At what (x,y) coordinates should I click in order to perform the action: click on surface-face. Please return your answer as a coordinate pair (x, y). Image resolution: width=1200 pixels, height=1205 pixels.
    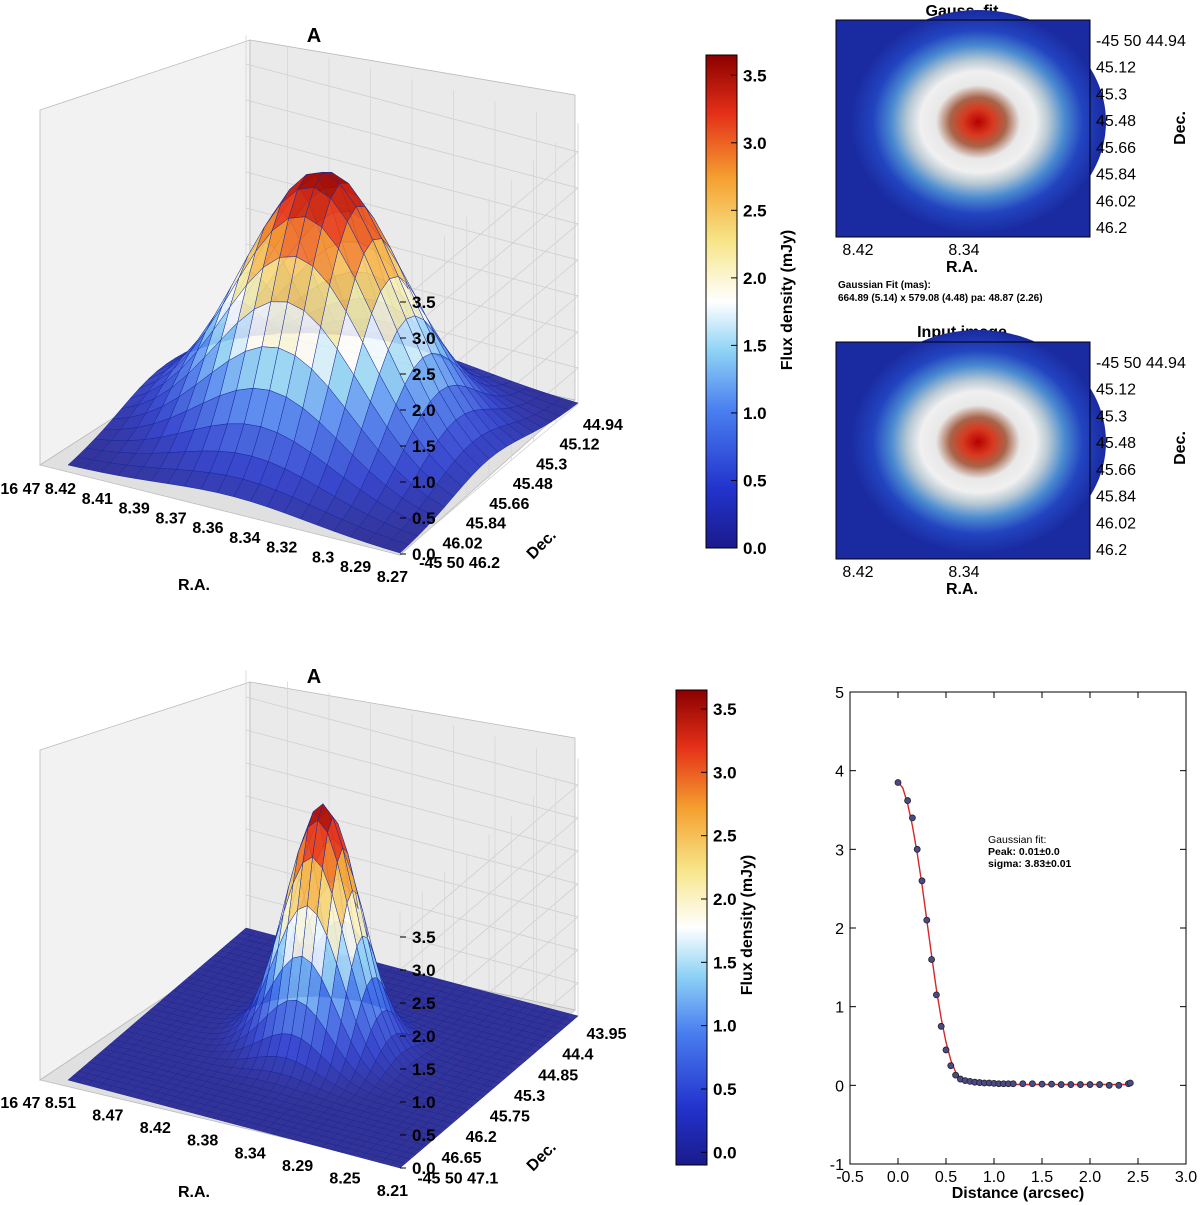
    Looking at the image, I should click on (81, 463).